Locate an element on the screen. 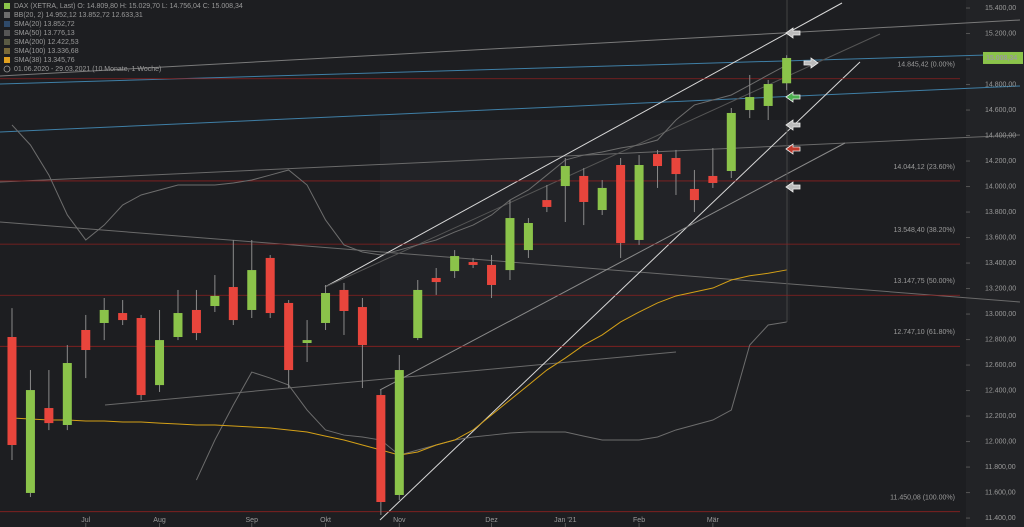 This screenshot has height=527, width=1024. legend-entry: BB(20, 2) 14.952,12 13.852,72 12.633,31 is located at coordinates (78, 15).